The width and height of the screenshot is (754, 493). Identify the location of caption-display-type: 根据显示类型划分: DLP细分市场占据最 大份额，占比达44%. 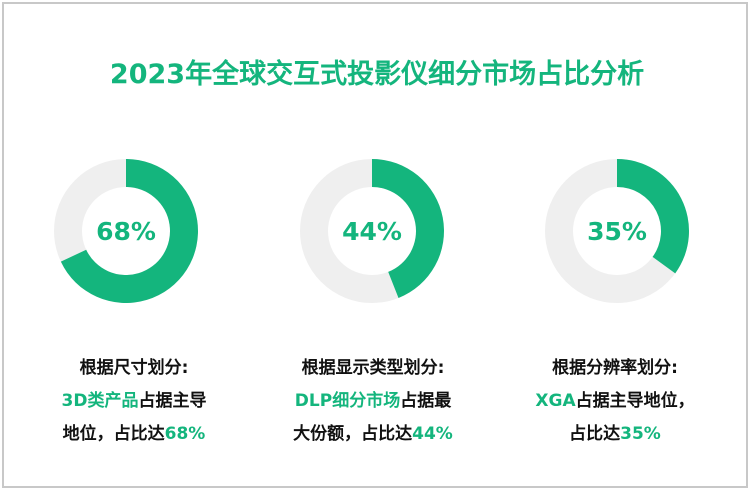
(373, 401).